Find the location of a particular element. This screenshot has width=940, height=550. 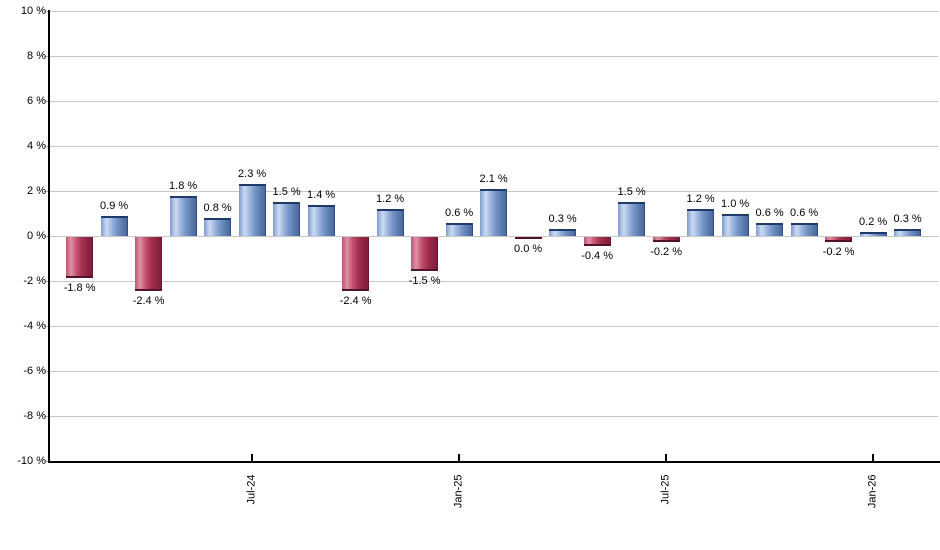

bar-value-label: 0.9 % is located at coordinates (114, 205).